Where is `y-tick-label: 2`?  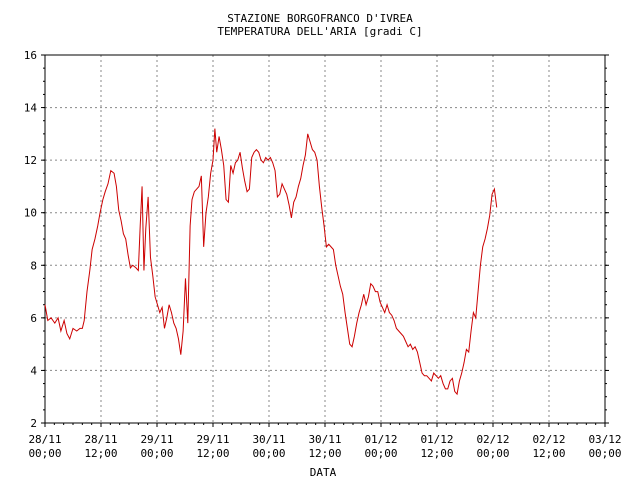
y-tick-label: 2 is located at coordinates (33, 423).